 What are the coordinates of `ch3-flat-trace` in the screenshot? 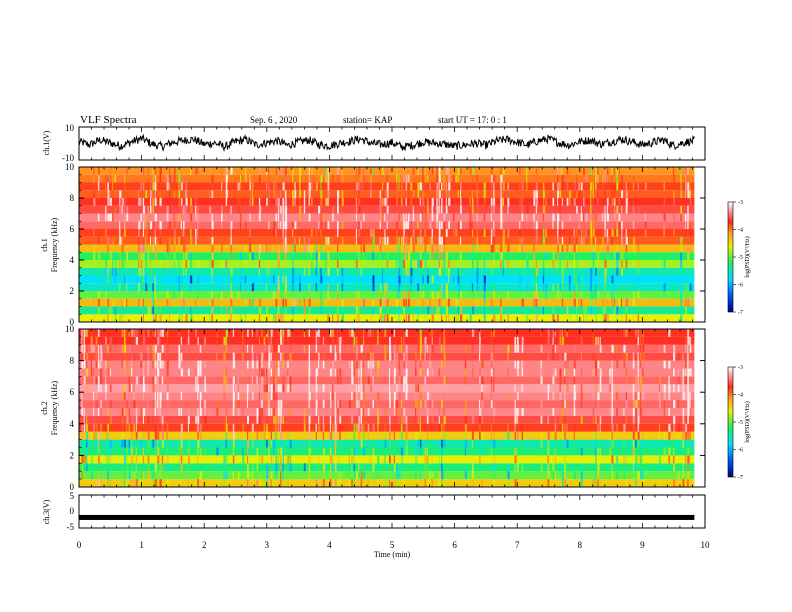 It's located at (387, 517).